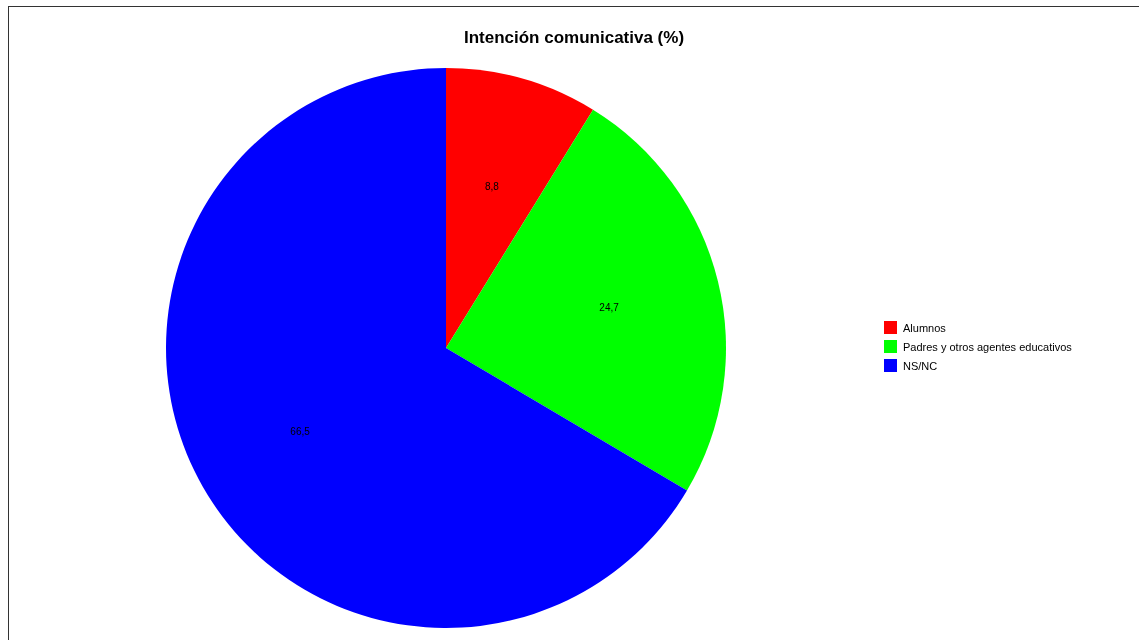 Image resolution: width=1139 pixels, height=640 pixels. What do you see at coordinates (925, 327) in the screenshot?
I see `legend-label: Alumnos` at bounding box center [925, 327].